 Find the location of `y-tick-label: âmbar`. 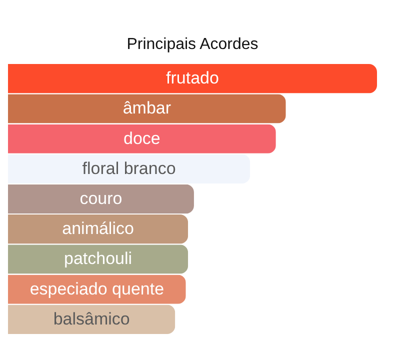

y-tick-label: âmbar is located at coordinates (147, 108).